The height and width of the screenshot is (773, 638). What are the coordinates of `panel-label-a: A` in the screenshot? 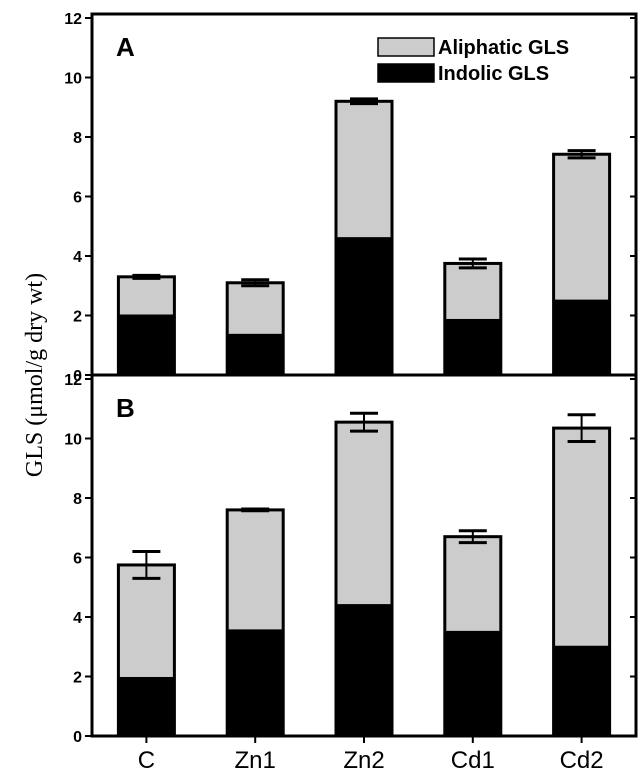 It's located at (125, 47).